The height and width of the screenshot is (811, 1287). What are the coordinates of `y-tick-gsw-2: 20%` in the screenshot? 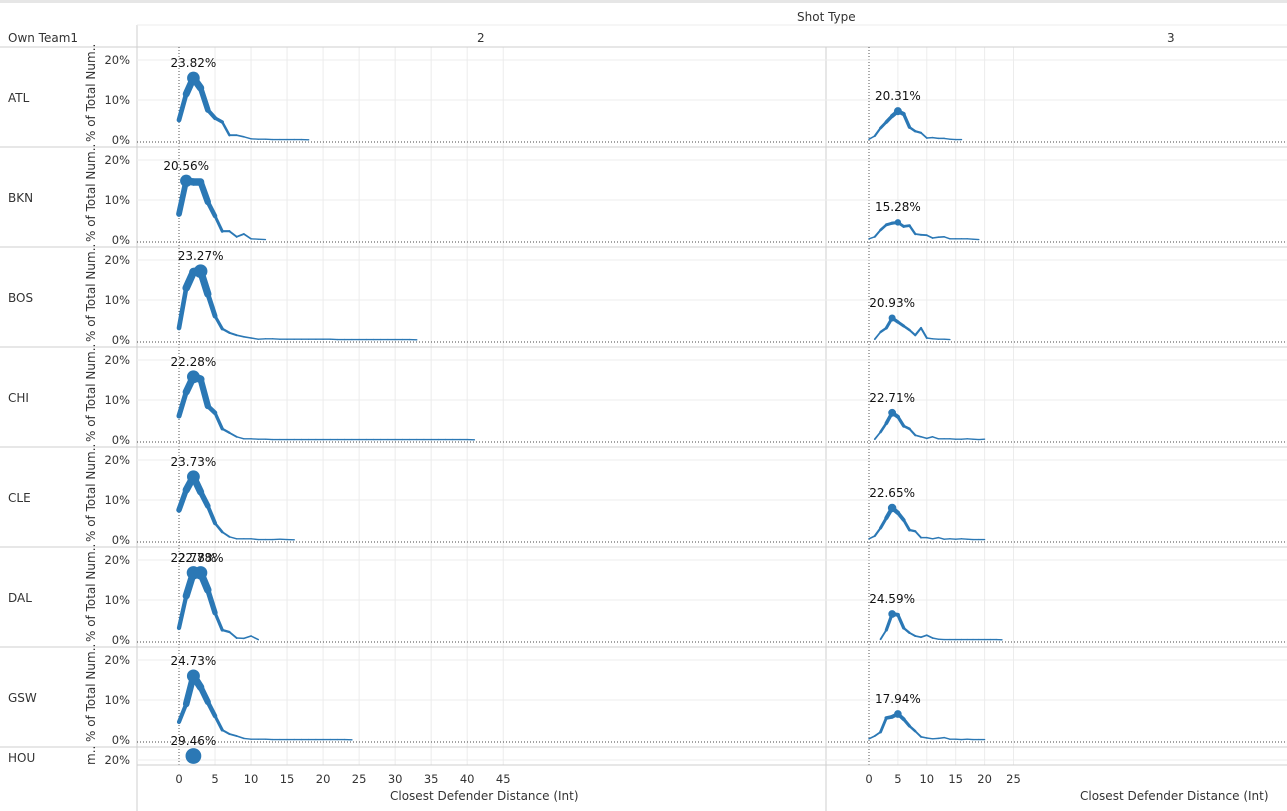 It's located at (117, 660).